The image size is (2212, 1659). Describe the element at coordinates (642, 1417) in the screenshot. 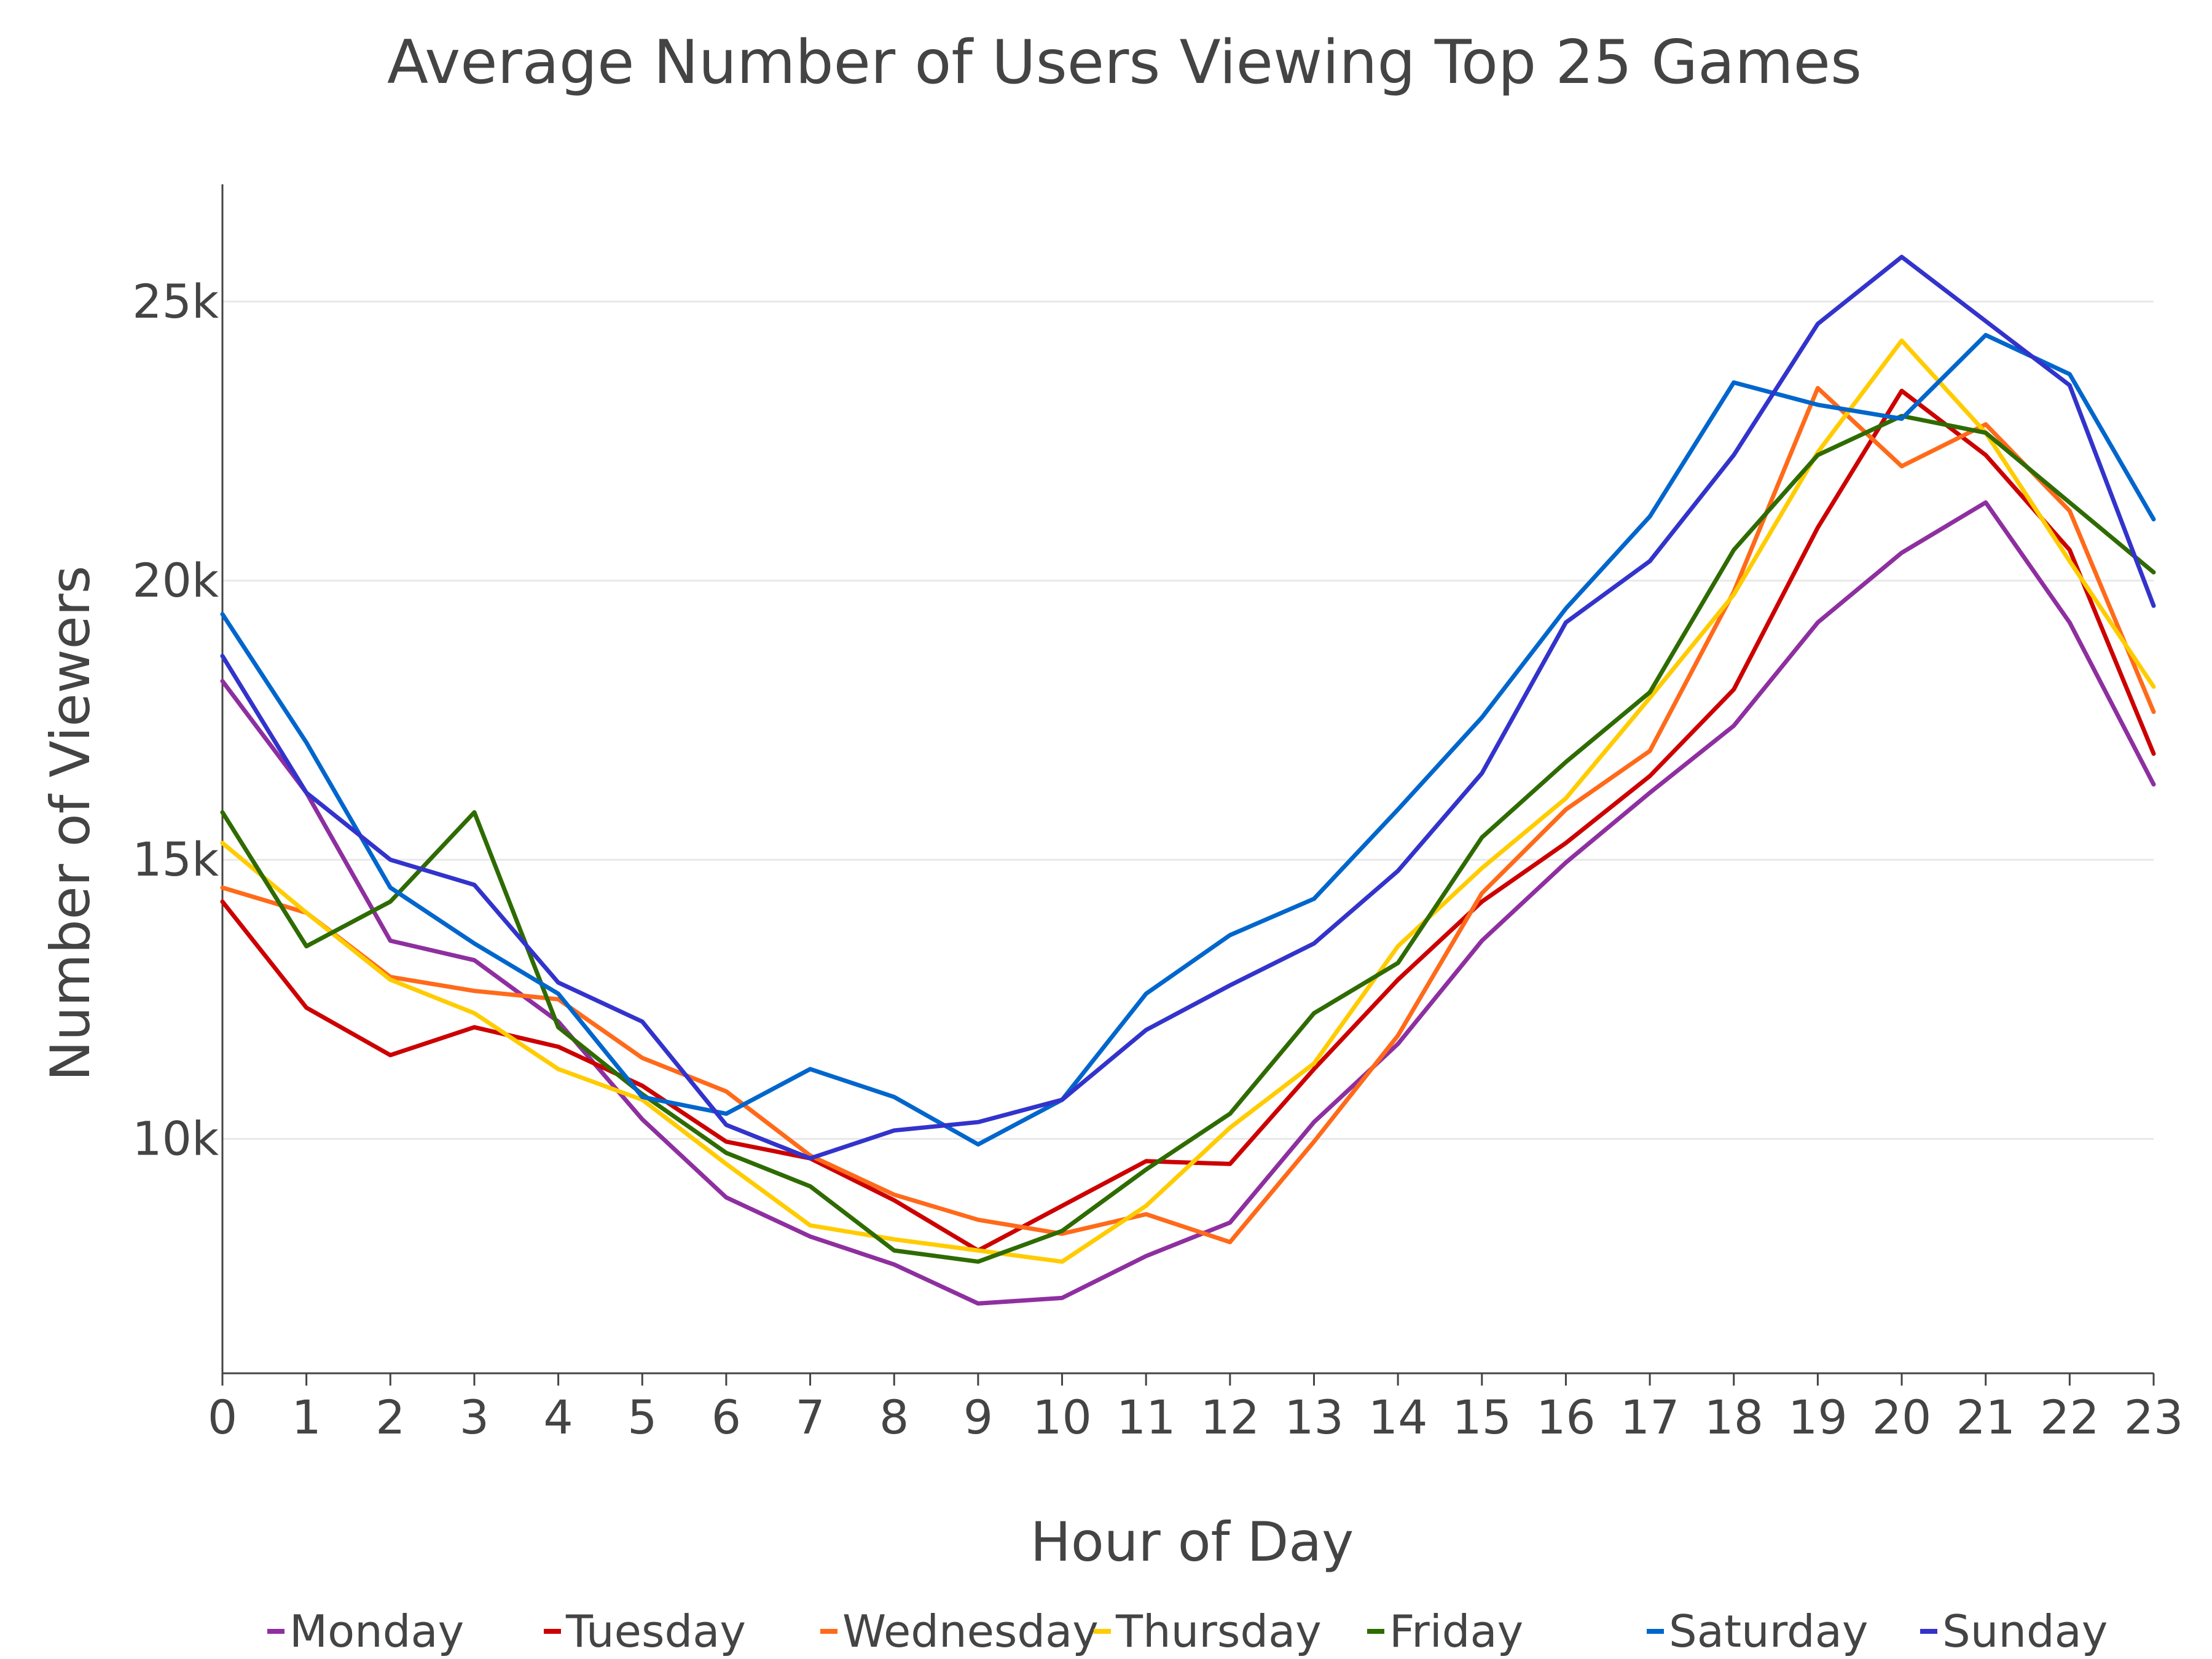

I see `x-tick-label: 5` at that location.